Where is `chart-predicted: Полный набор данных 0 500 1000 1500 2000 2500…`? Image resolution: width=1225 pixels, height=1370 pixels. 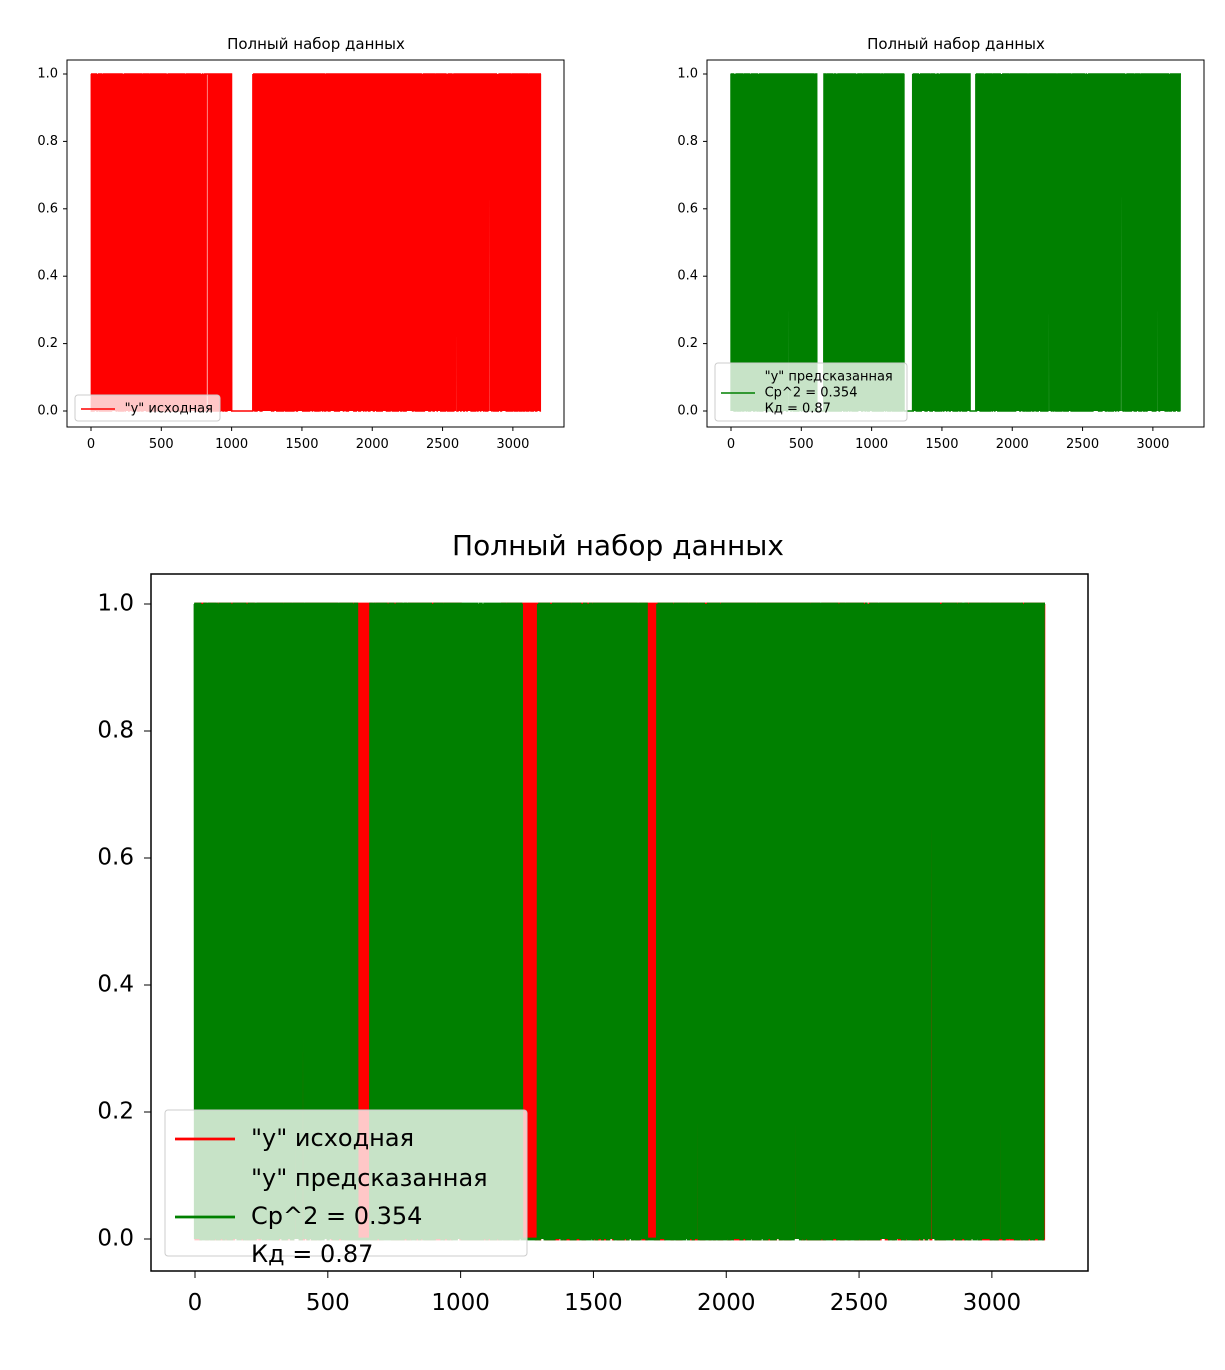
chart-predicted: Полный набор данных 0 500 1000 1500 2000 2500… is located at coordinates (941, 244).